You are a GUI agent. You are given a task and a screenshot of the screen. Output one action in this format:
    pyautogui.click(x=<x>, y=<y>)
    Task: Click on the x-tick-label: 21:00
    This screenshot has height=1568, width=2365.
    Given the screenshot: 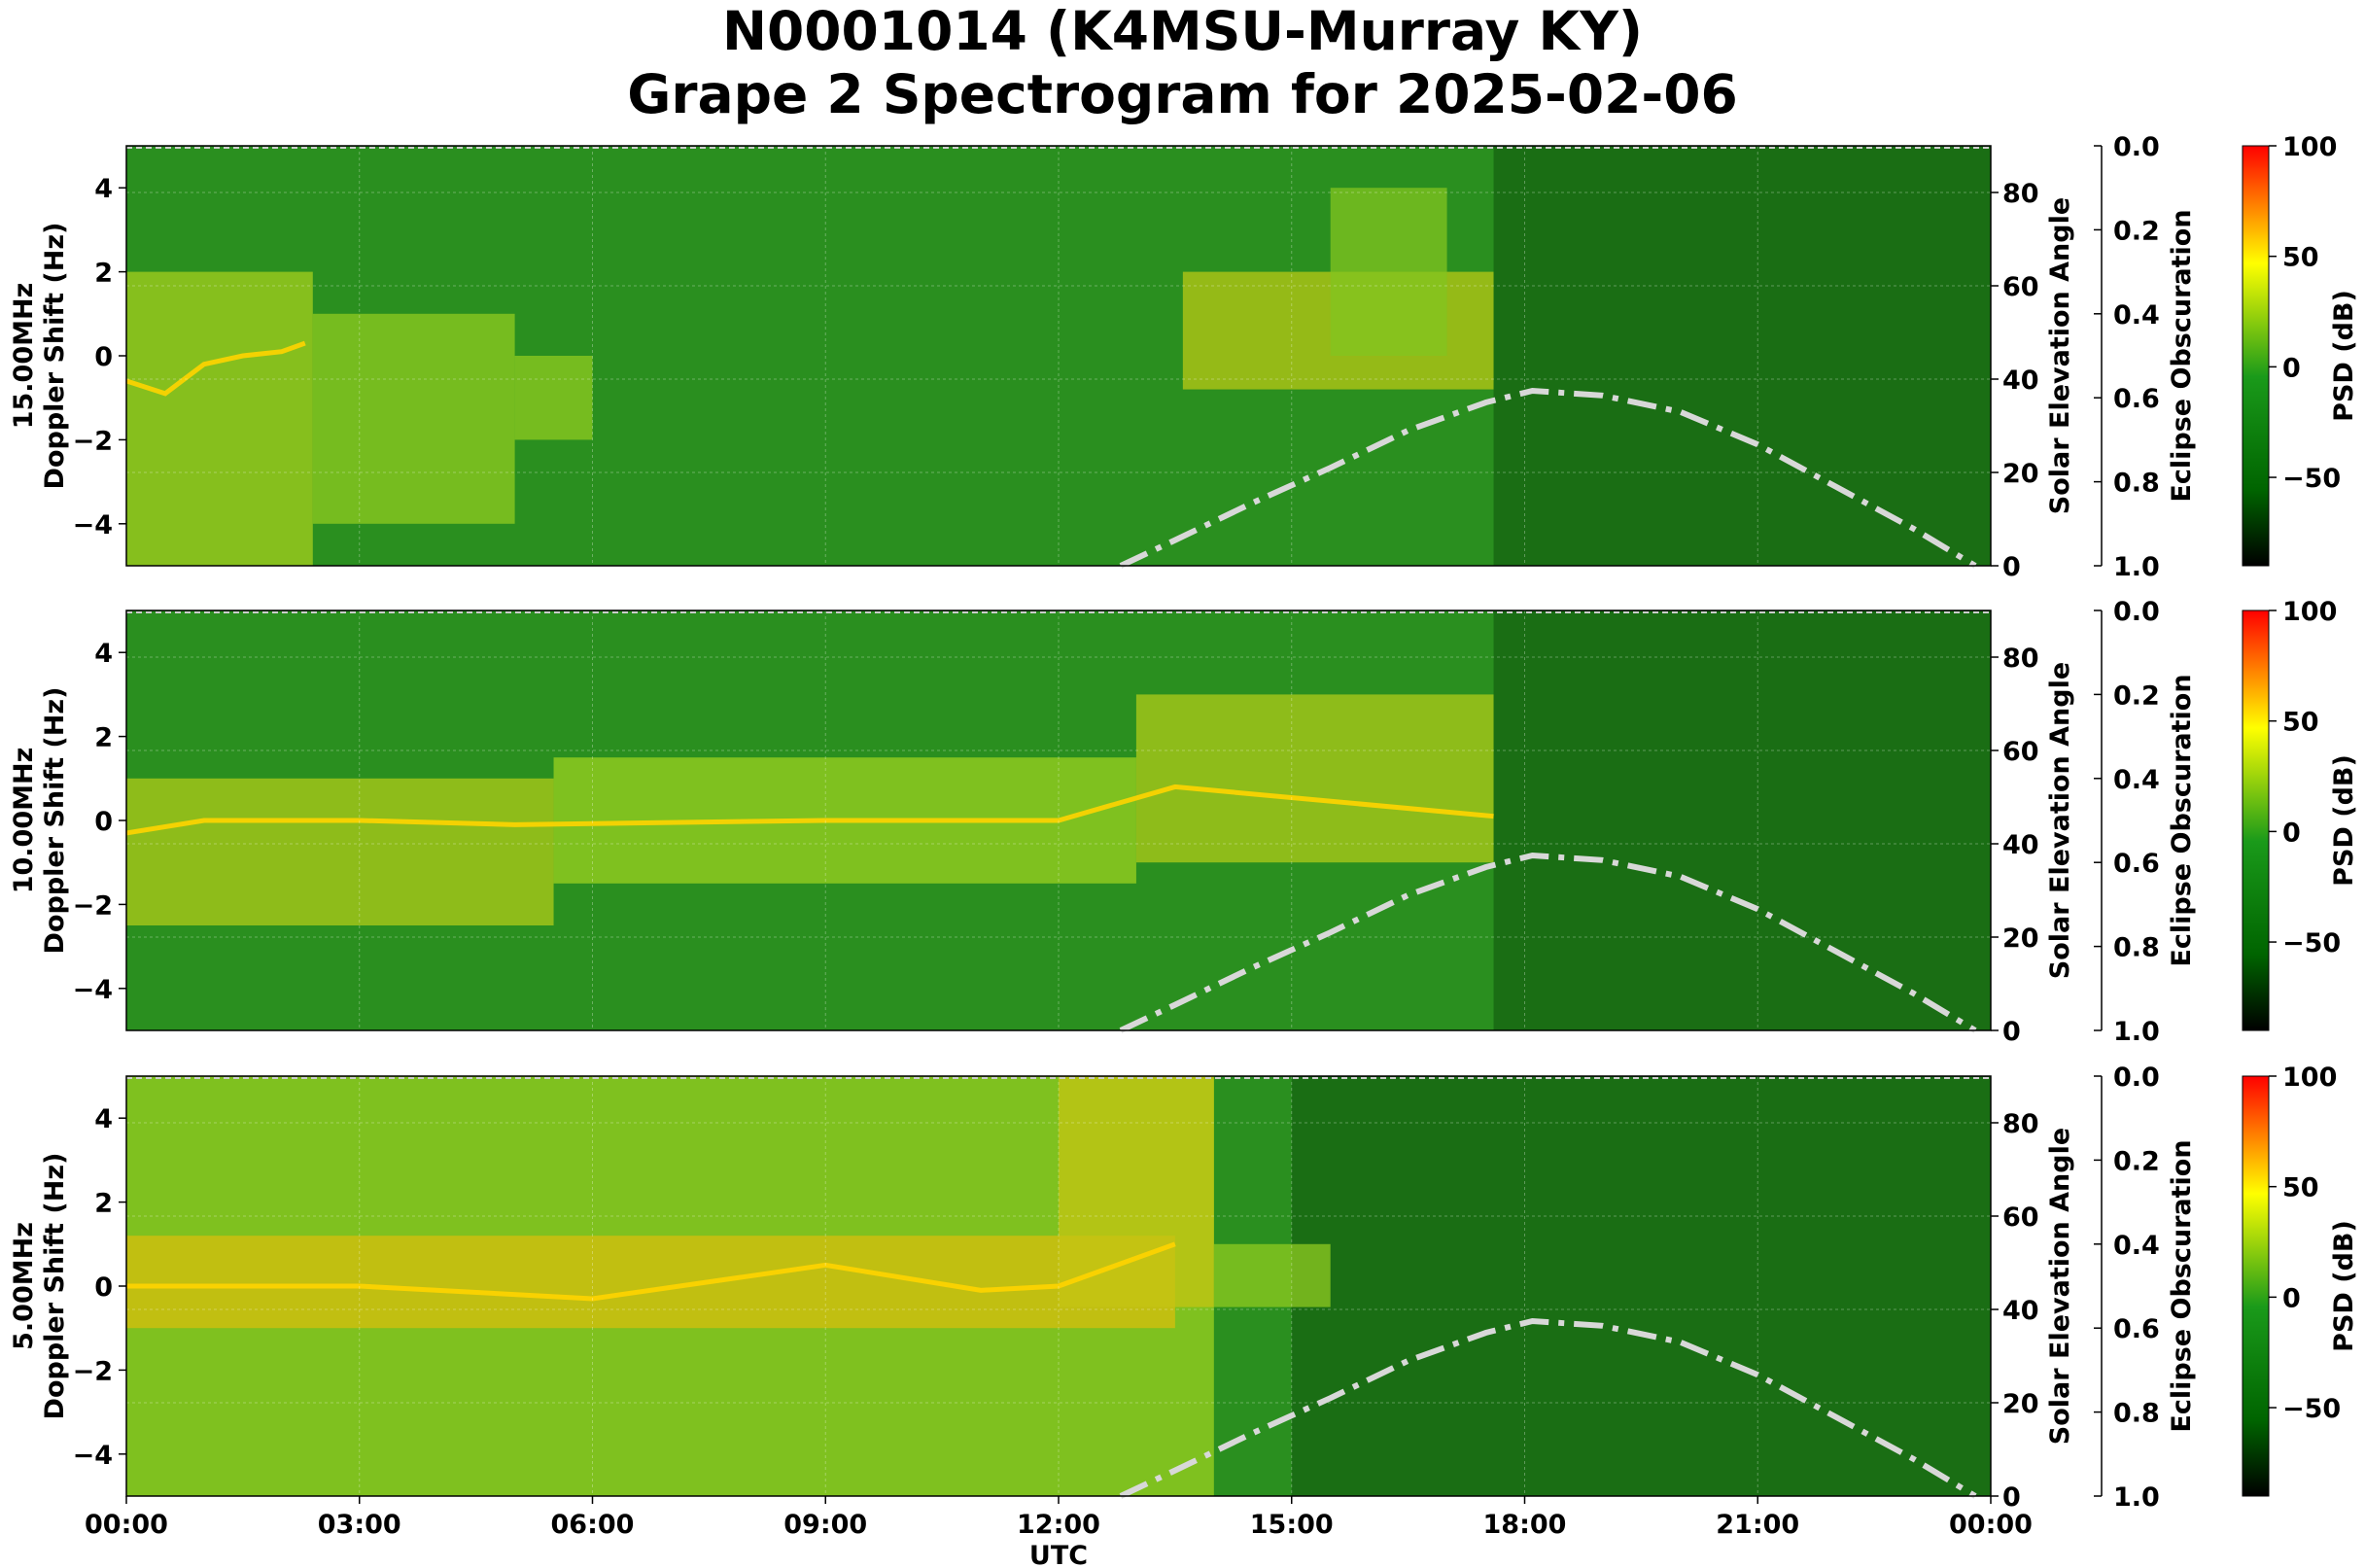 What is the action you would take?
    pyautogui.click(x=1757, y=1525)
    